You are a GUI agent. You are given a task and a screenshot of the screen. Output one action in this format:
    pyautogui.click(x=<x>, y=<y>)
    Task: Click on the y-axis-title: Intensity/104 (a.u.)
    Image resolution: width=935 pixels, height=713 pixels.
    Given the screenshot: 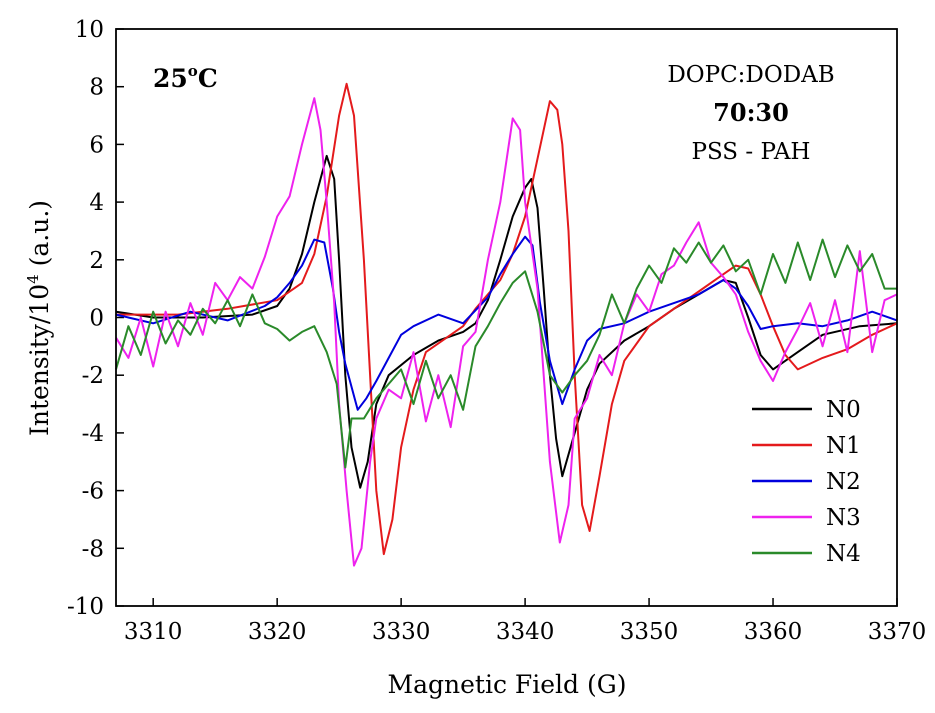 What is the action you would take?
    pyautogui.click(x=39, y=318)
    